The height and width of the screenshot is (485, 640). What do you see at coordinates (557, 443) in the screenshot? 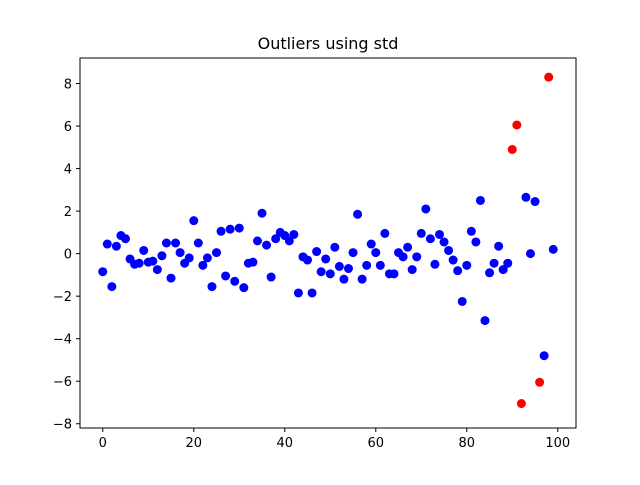
I see `x-tick-label: 100` at bounding box center [557, 443].